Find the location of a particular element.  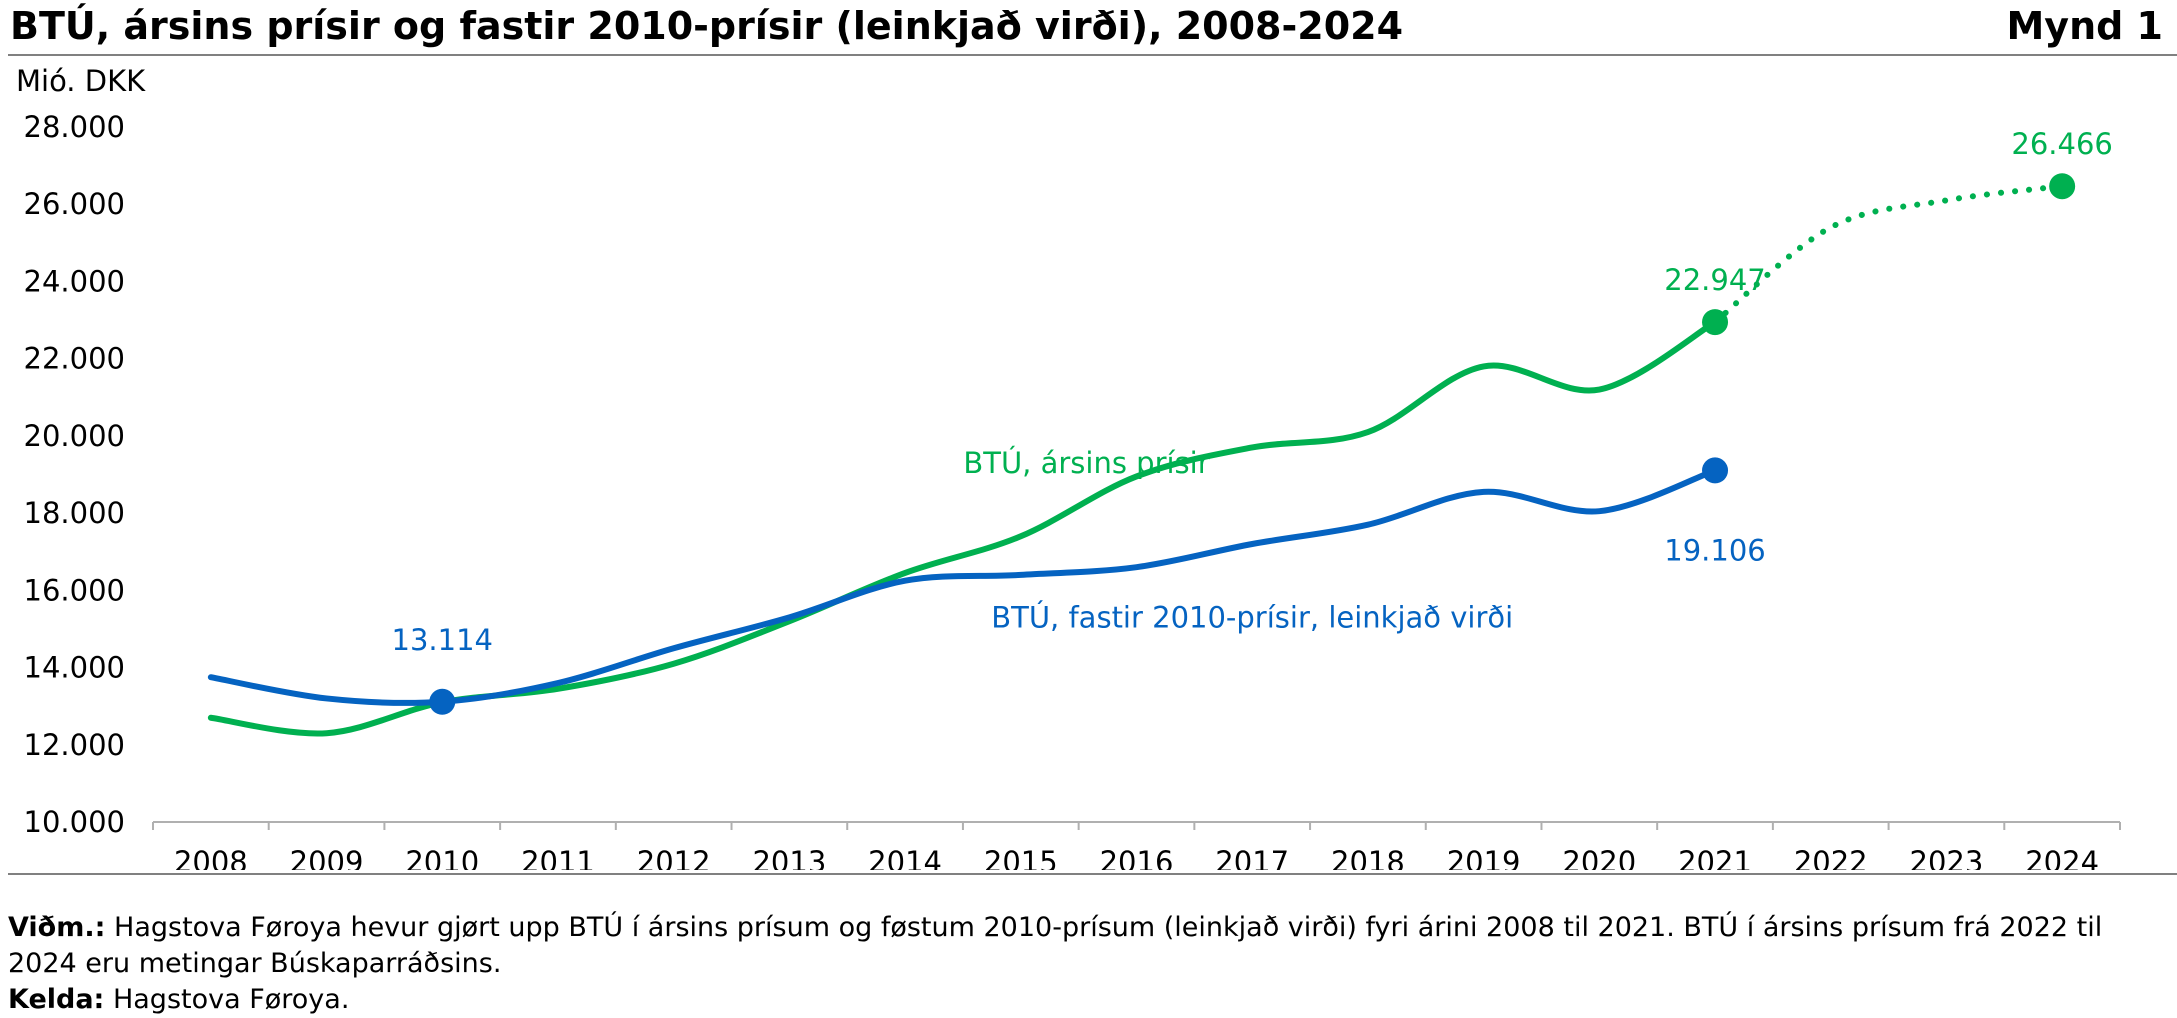

x-tick-label: 2009 is located at coordinates (327, 857).